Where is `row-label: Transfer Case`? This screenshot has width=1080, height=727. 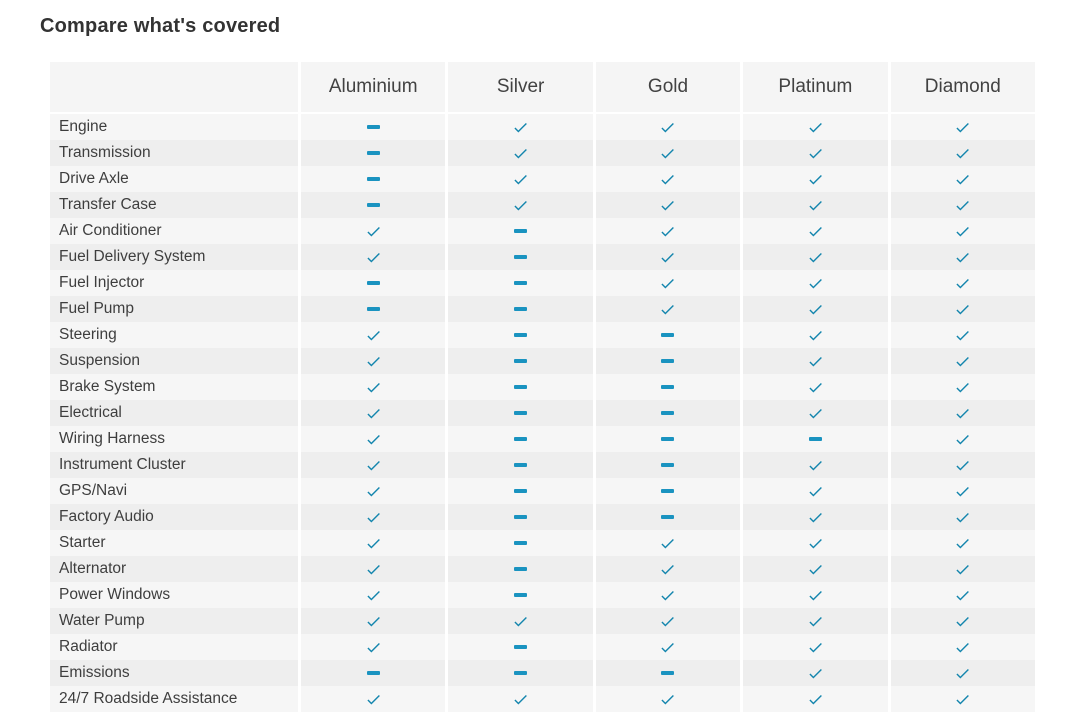 row-label: Transfer Case is located at coordinates (174, 205).